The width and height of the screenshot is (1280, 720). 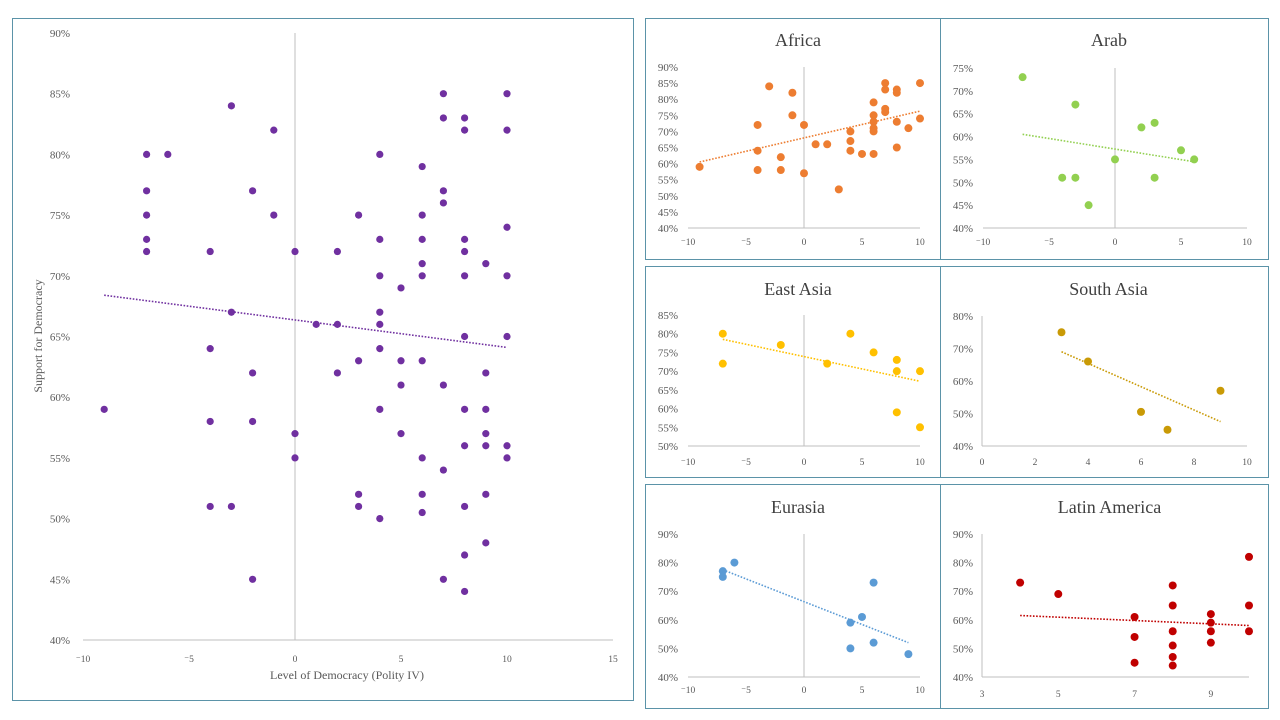 I want to click on main-x-tick-label: 10, so click(x=507, y=660).